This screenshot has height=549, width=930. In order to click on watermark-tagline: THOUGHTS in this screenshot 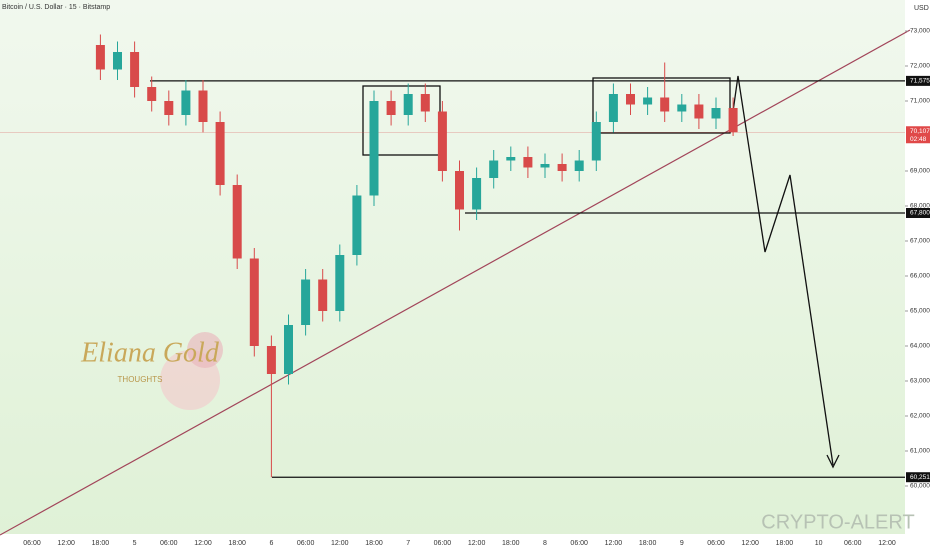, I will do `click(140, 379)`.